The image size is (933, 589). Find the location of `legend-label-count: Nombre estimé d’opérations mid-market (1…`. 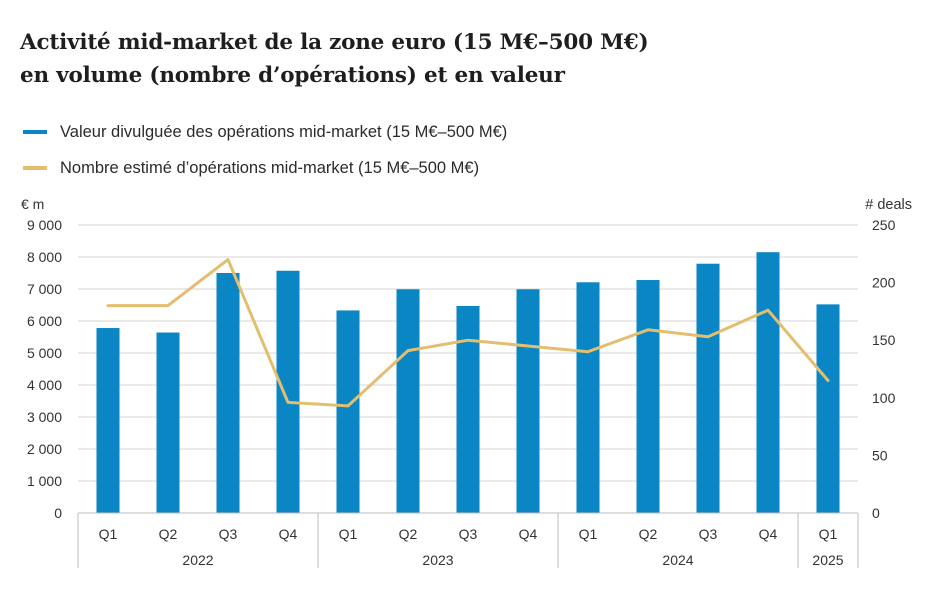

legend-label-count: Nombre estimé d’opérations mid-market (1… is located at coordinates (270, 167).